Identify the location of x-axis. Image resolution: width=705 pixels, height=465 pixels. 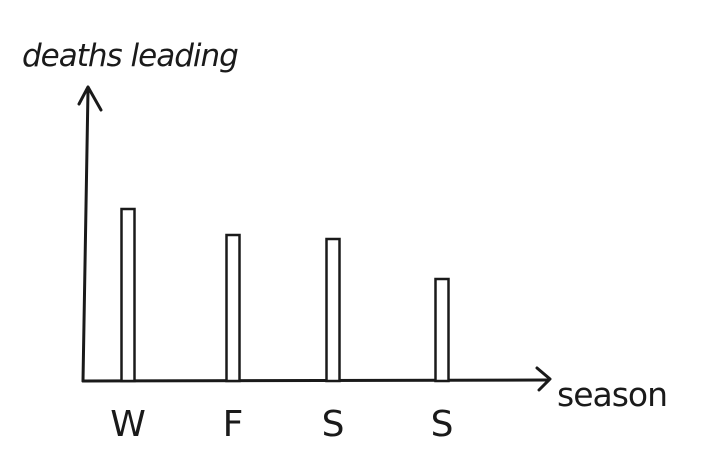
(315, 380).